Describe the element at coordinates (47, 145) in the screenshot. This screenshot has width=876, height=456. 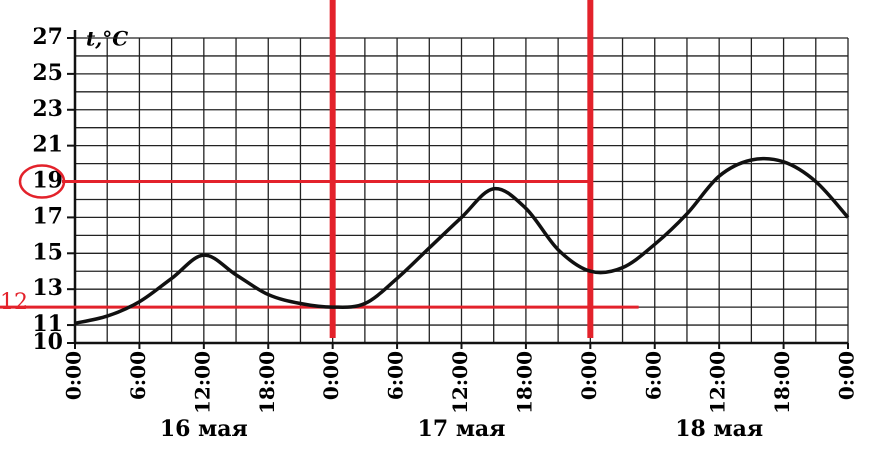
I see `y-tick-label: 21` at that location.